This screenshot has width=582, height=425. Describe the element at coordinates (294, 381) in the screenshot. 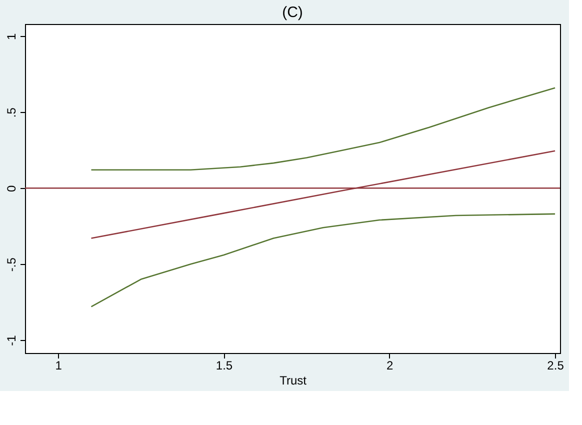

I see `x-axis-title: Trust` at that location.